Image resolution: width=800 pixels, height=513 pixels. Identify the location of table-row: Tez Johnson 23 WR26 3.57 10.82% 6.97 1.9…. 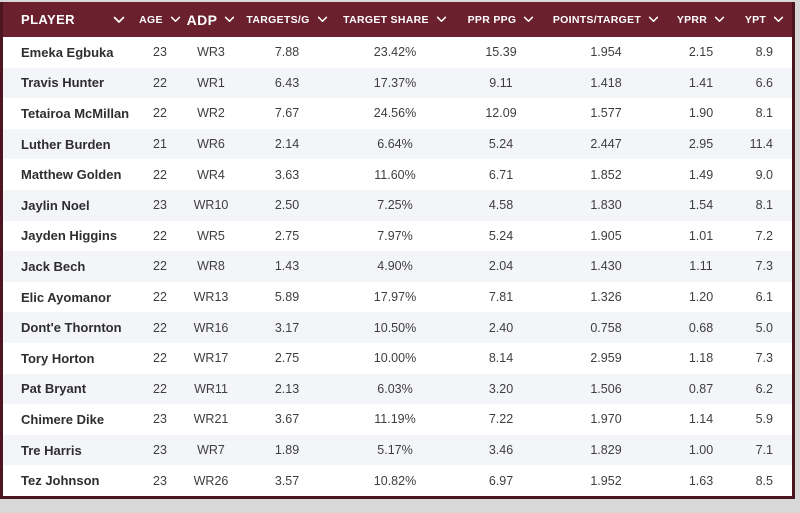
(397, 480).